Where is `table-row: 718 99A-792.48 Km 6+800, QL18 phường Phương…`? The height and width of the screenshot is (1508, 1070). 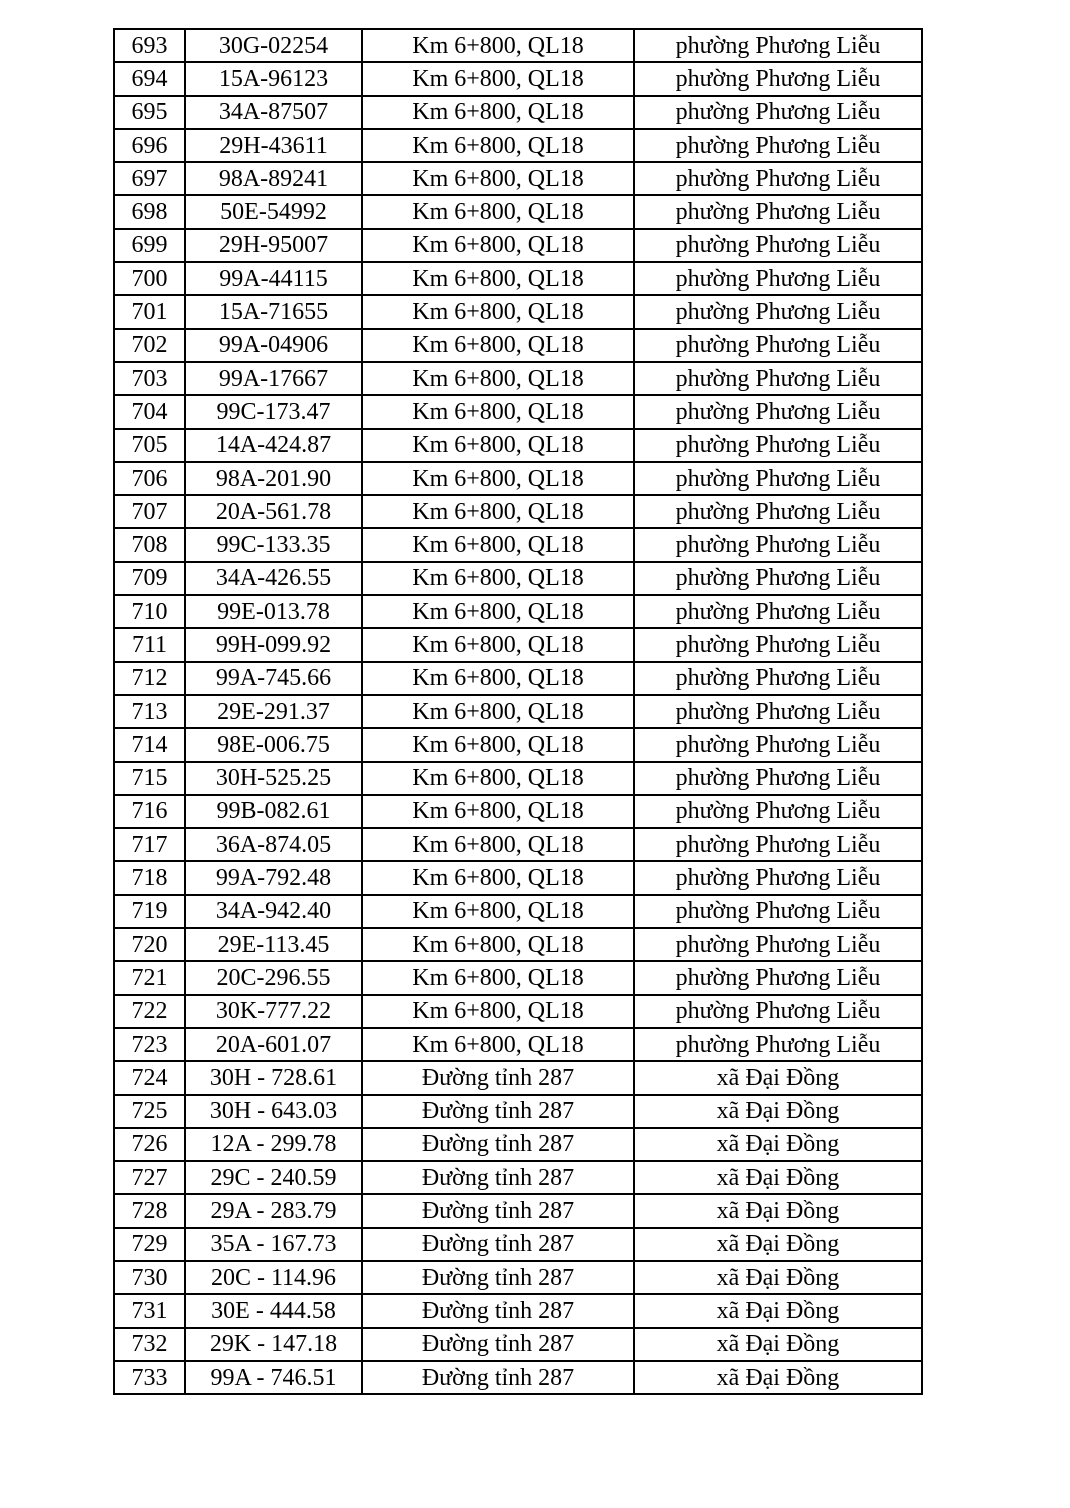
table-row: 718 99A-792.48 Km 6+800, QL18 phường Phương… is located at coordinates (518, 878).